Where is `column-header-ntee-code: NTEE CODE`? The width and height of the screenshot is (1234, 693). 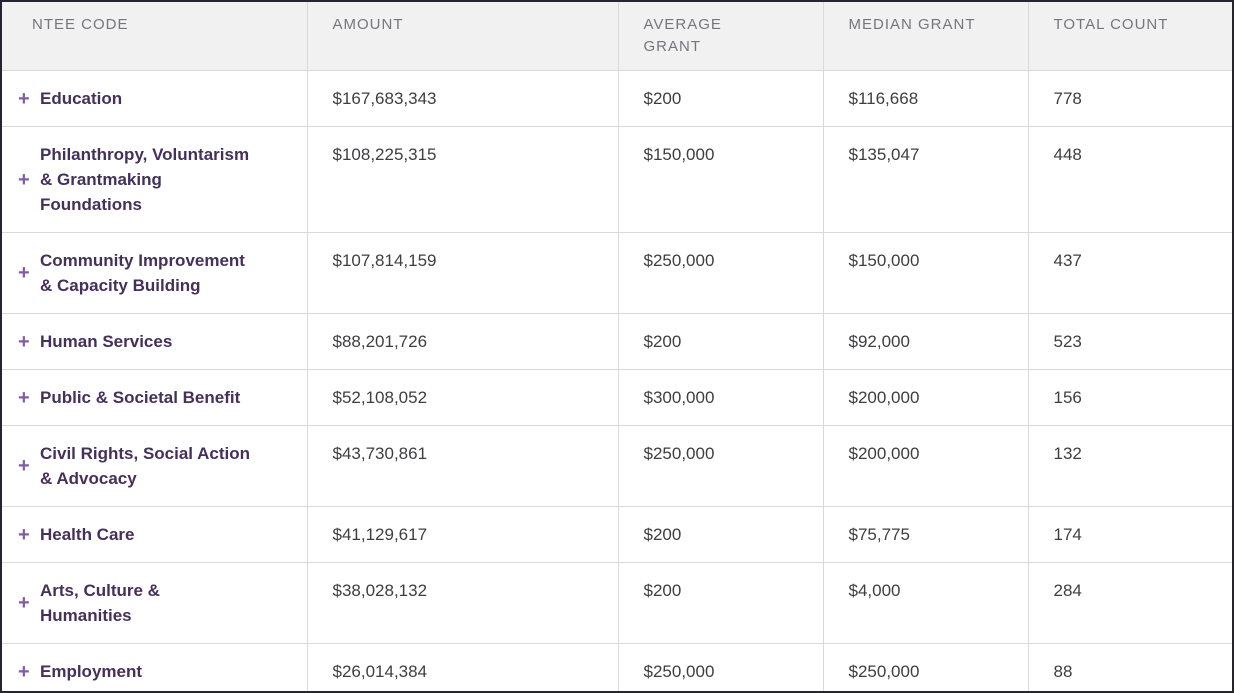 column-header-ntee-code: NTEE CODE is located at coordinates (155, 36).